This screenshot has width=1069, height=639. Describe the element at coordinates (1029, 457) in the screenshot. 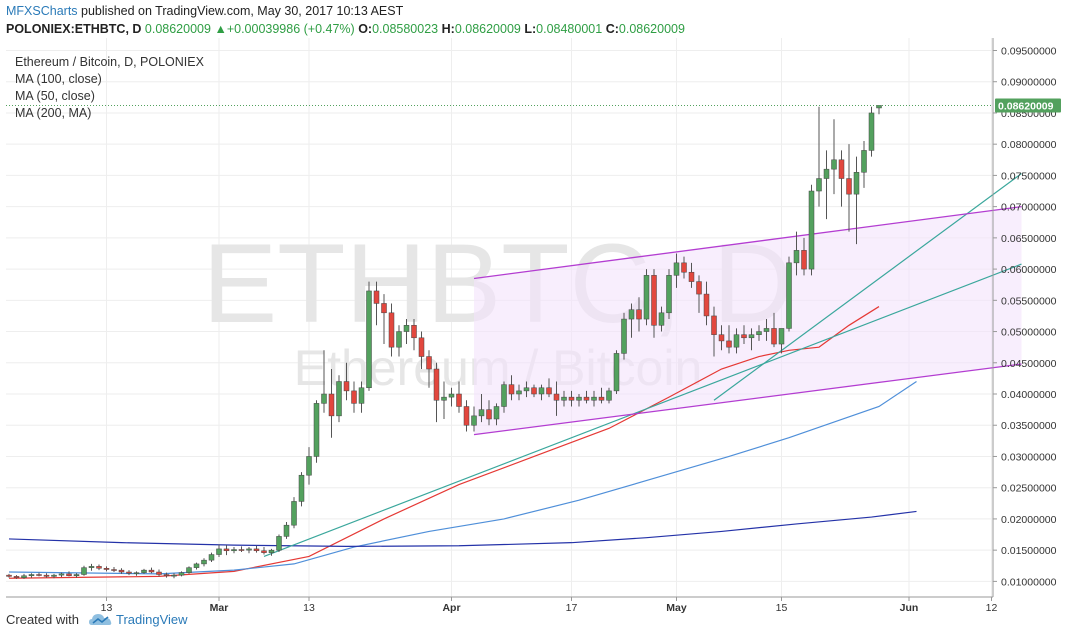

I see `y-tick-label: 0.03000000` at that location.